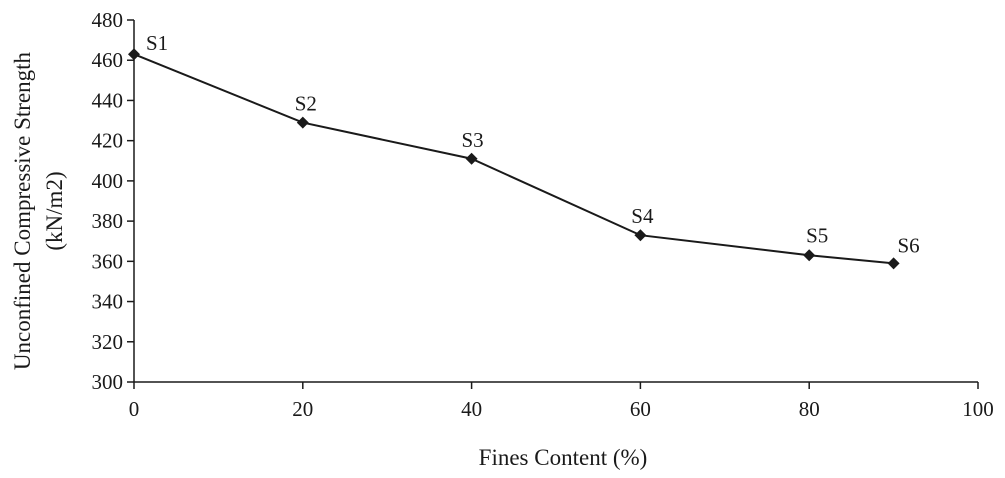  I want to click on data-point-s3, so click(471, 158).